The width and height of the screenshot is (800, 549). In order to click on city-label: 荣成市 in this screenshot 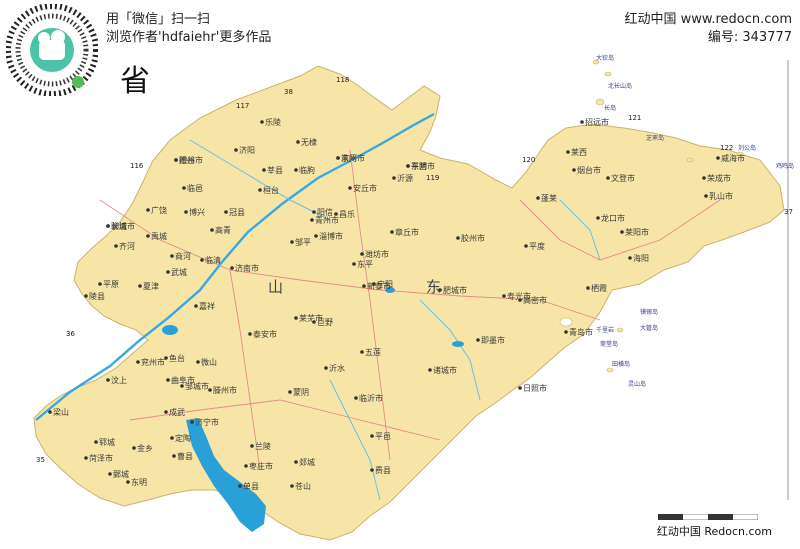, I will do `click(719, 178)`.